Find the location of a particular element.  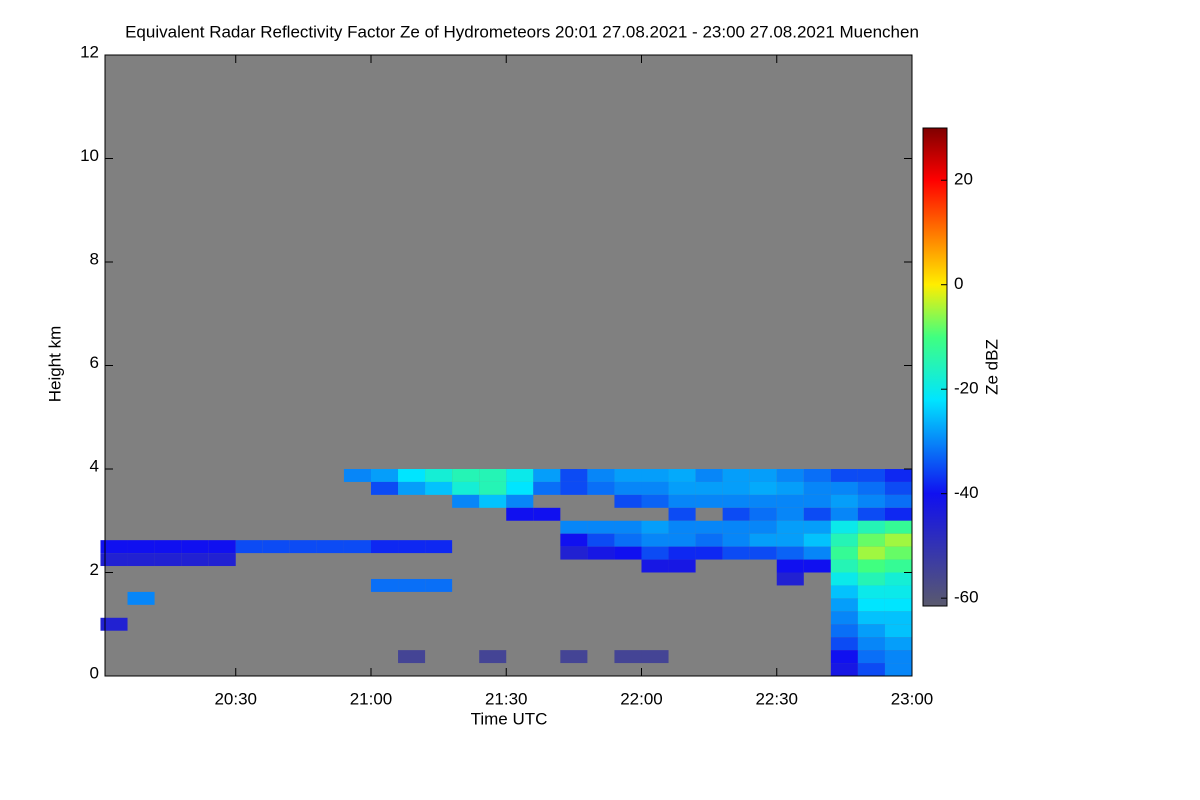

x-tick-label: 20:30 is located at coordinates (235, 698).